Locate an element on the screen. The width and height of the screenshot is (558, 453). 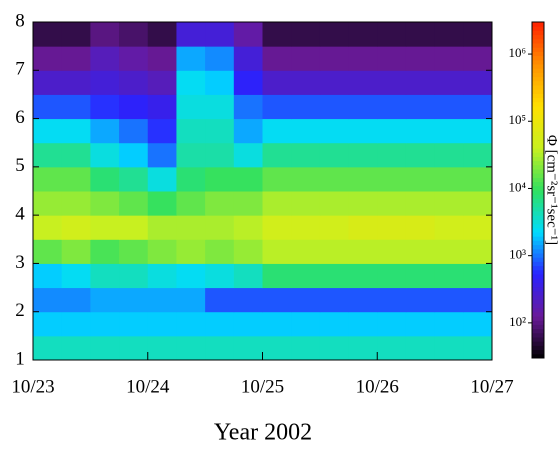
y-tick-label: 7 is located at coordinates (20, 69).